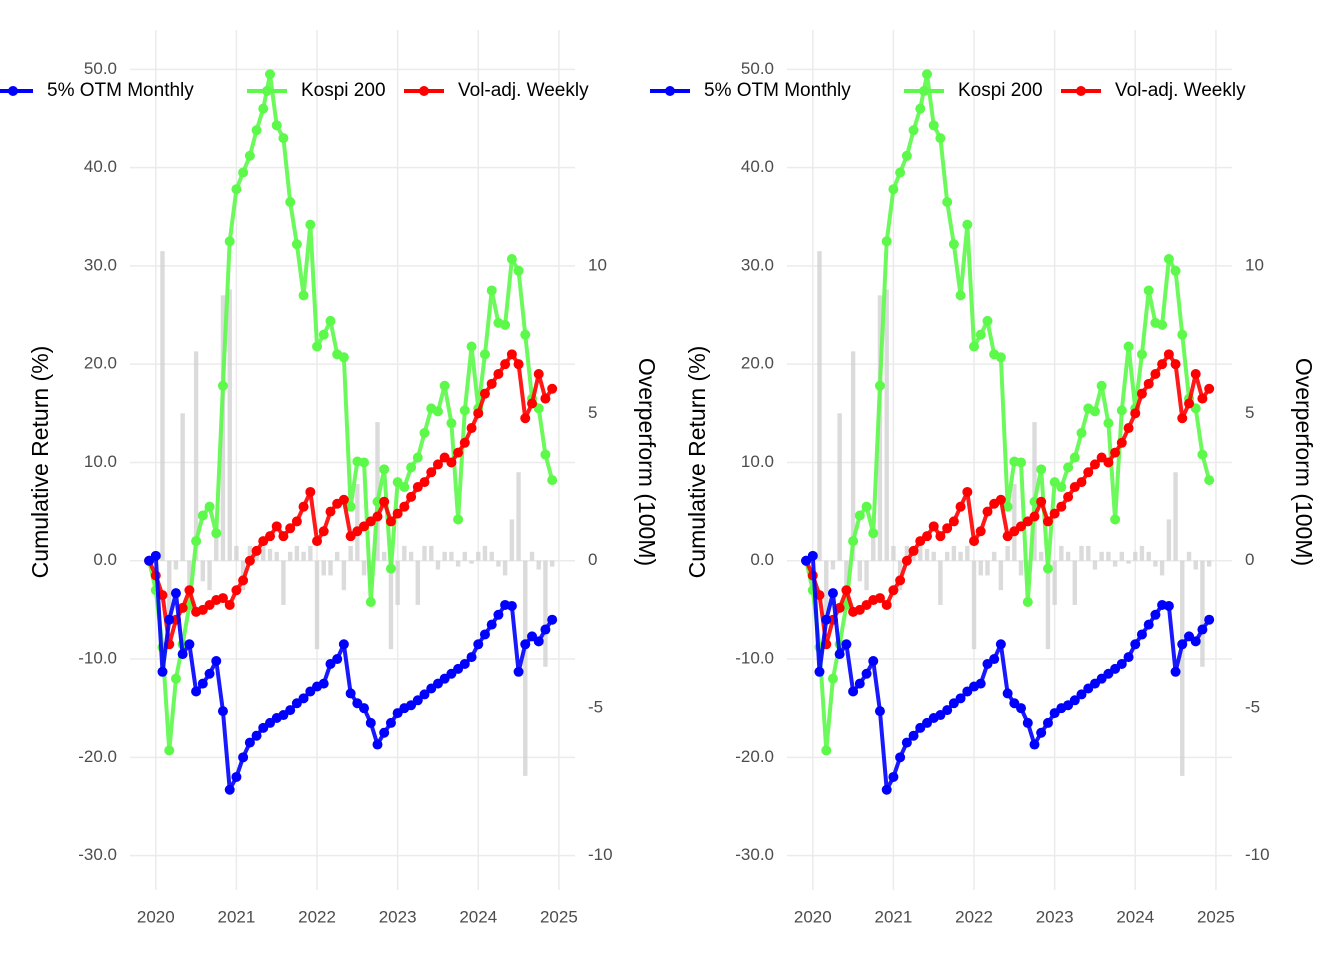  What do you see at coordinates (97, 854) in the screenshot?
I see `y-tick-label: -30.0` at bounding box center [97, 854].